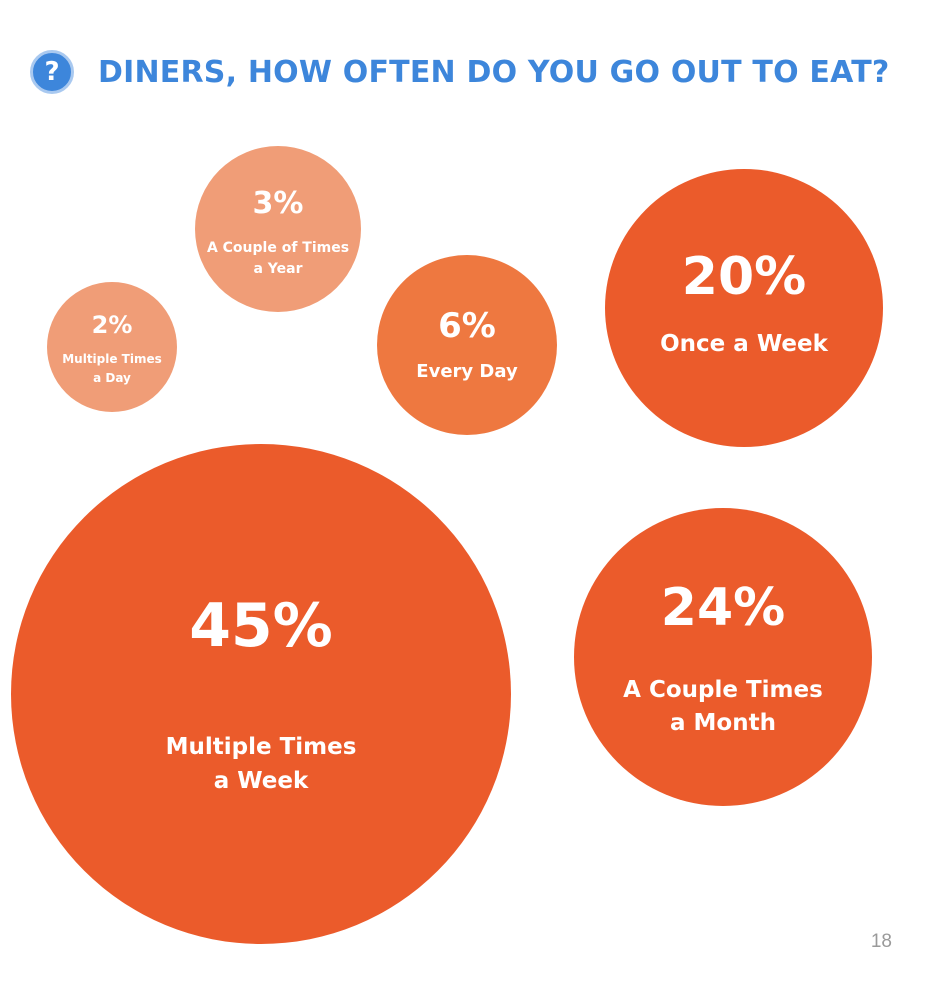 The width and height of the screenshot is (936, 984). What do you see at coordinates (467, 326) in the screenshot?
I see `bubble-value-label: 6%` at bounding box center [467, 326].